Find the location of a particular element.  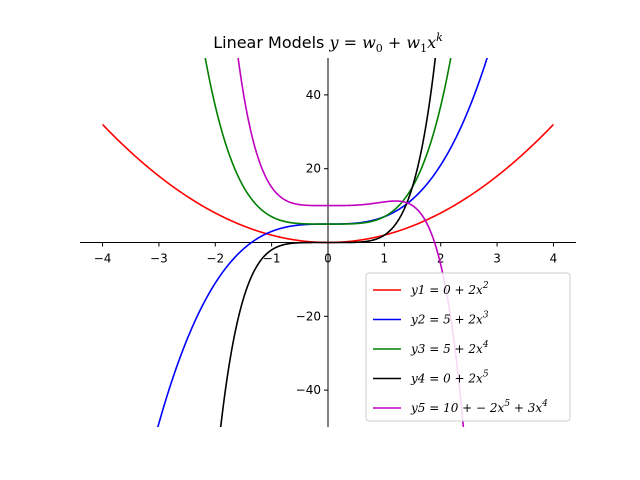

x-tick-label: 3 is located at coordinates (497, 259).